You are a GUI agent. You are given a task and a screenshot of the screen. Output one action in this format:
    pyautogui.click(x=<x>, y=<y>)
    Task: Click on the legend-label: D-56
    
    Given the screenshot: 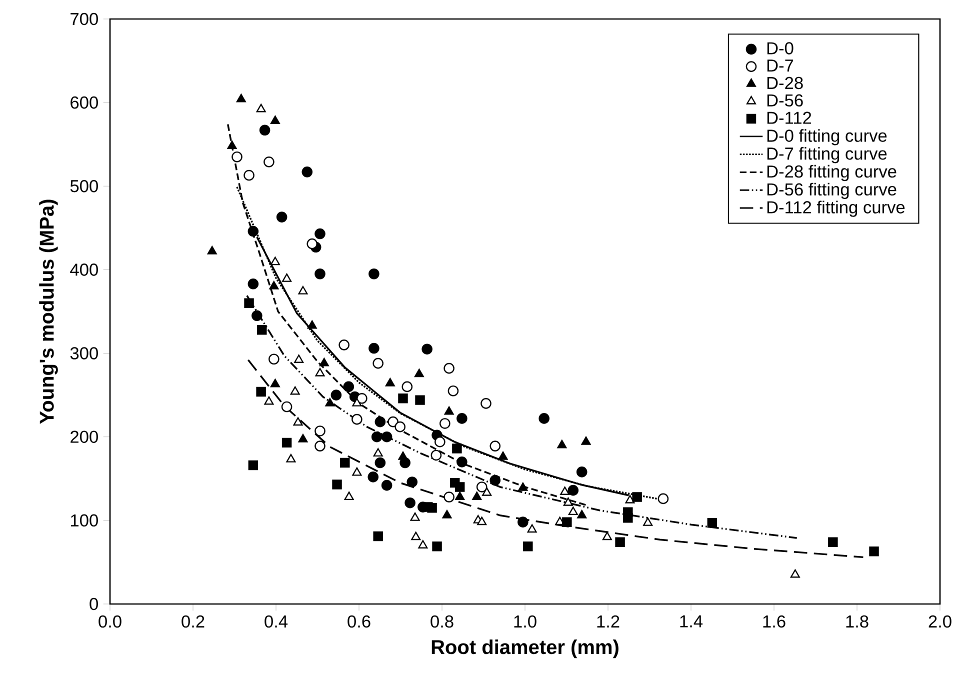 What is the action you would take?
    pyautogui.click(x=785, y=100)
    